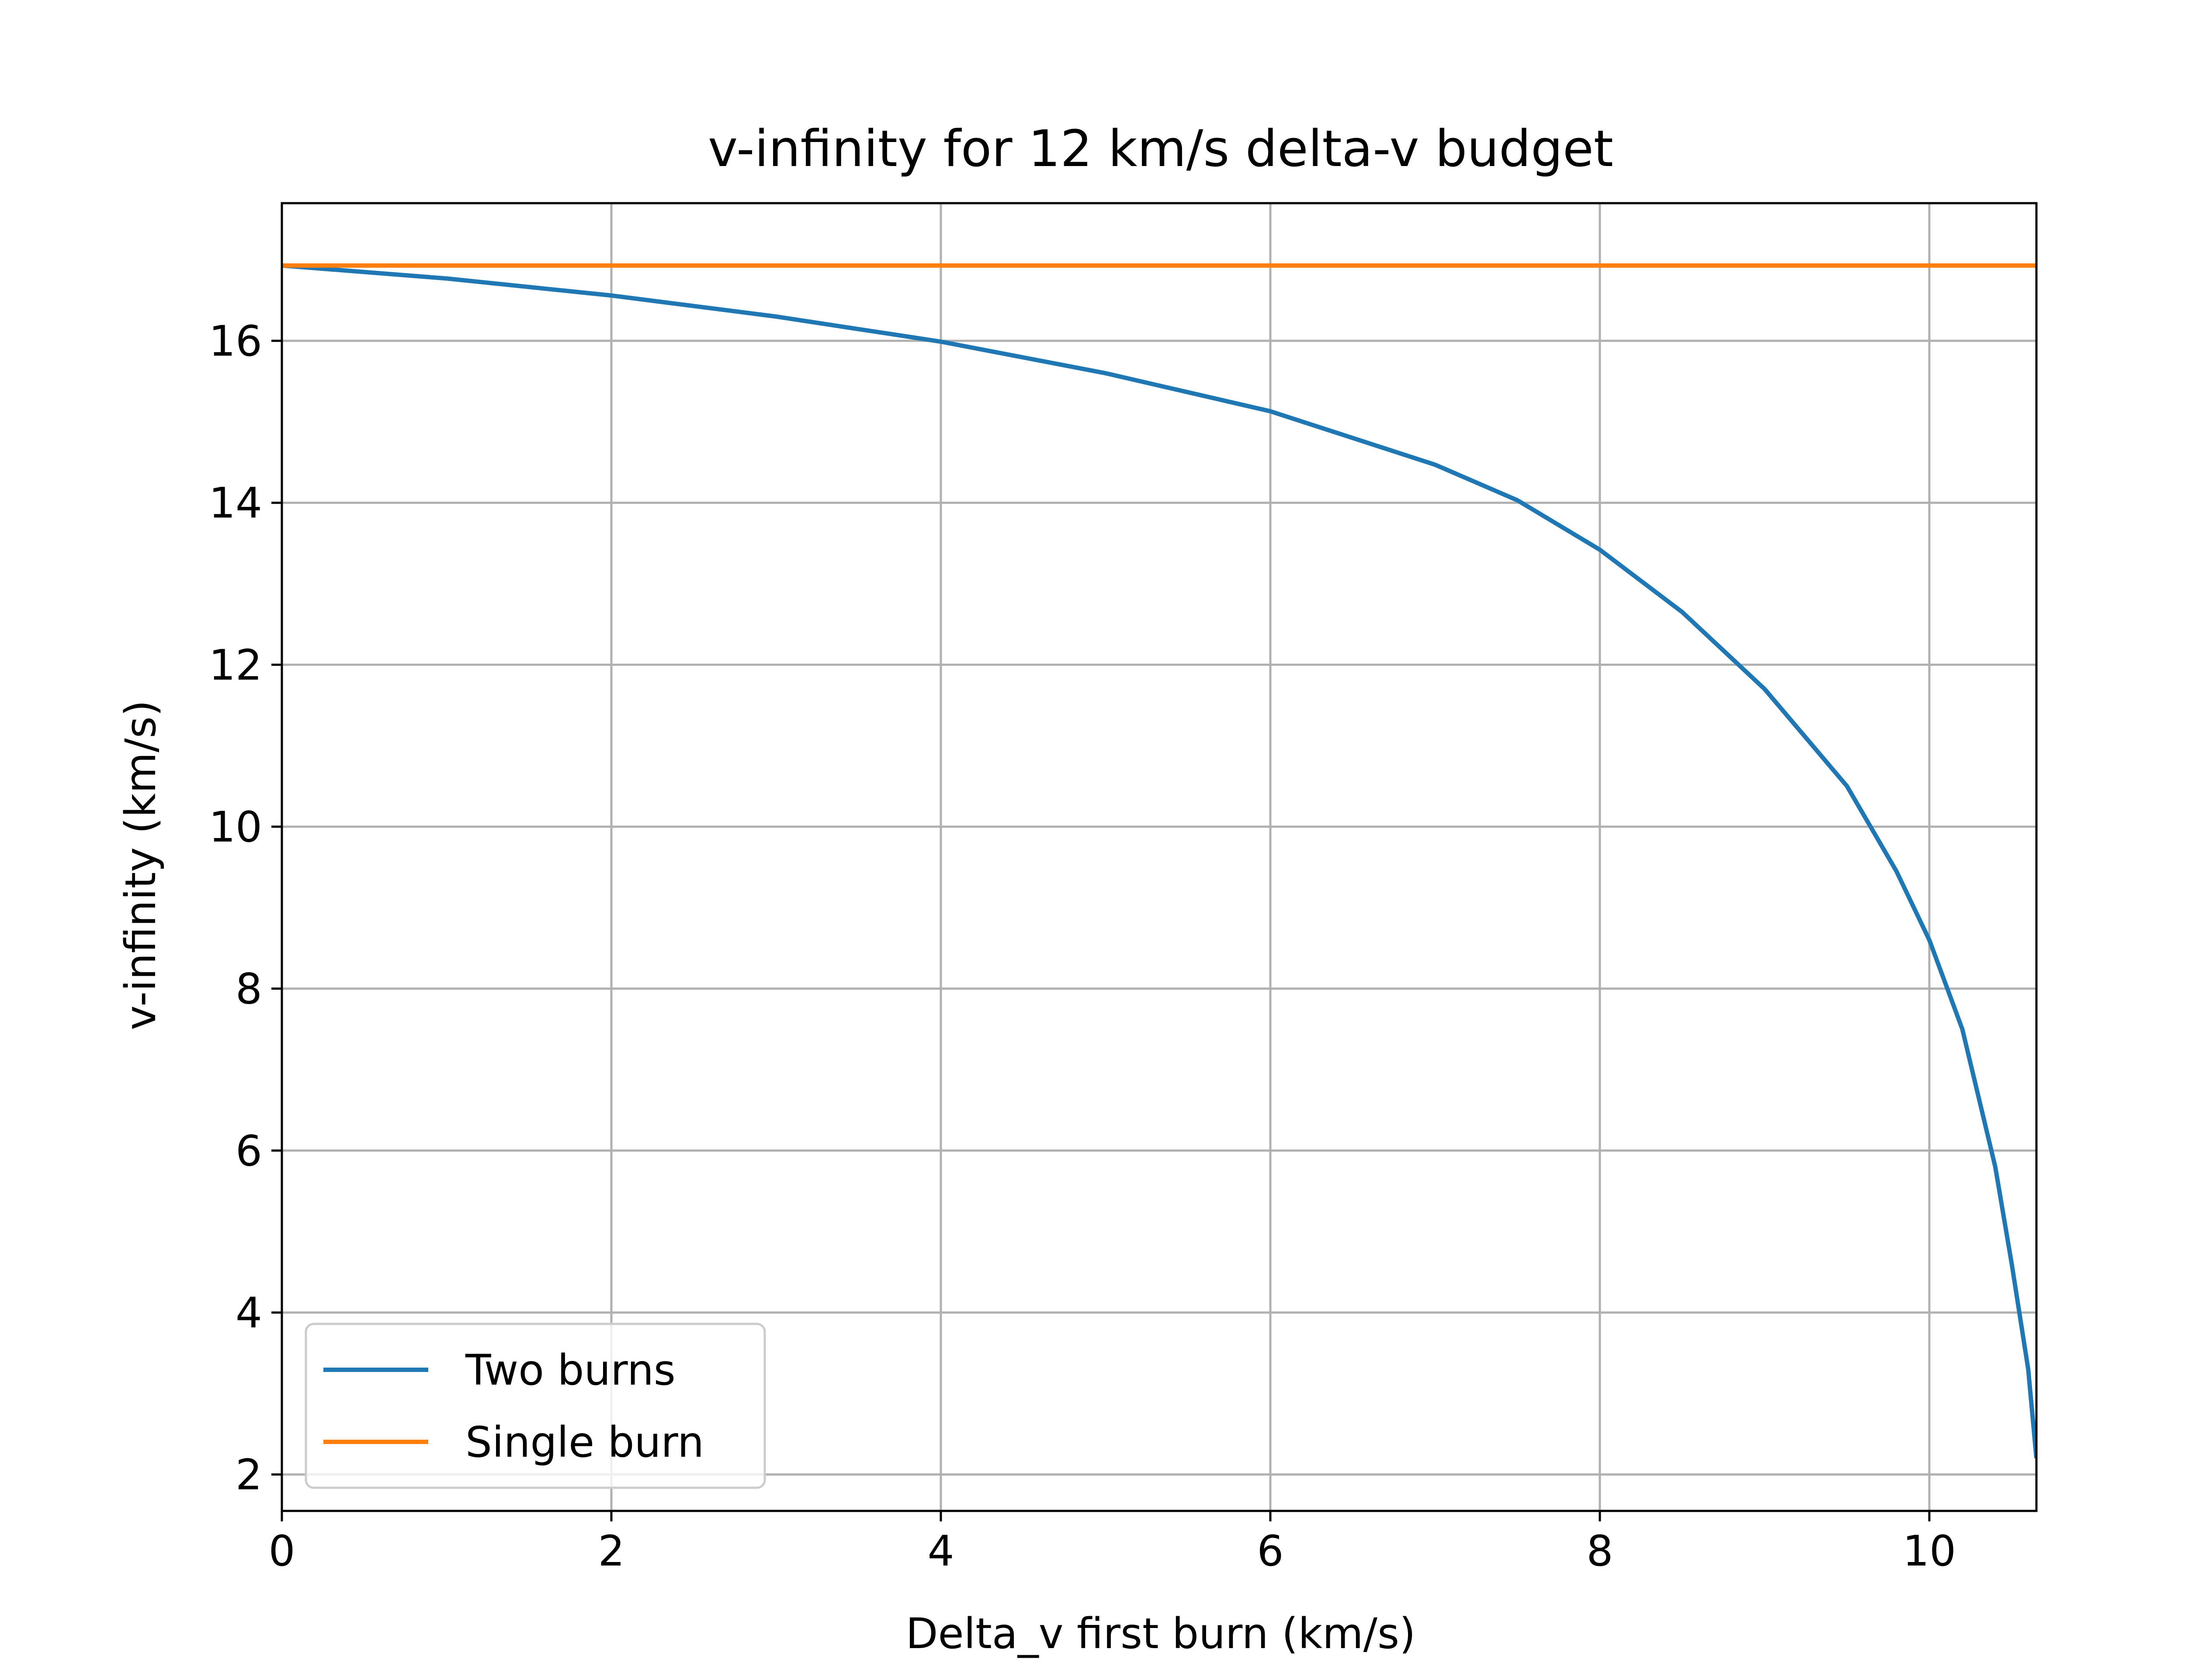  What do you see at coordinates (140, 865) in the screenshot?
I see `y-axis-label: v-infinity (km/s)` at bounding box center [140, 865].